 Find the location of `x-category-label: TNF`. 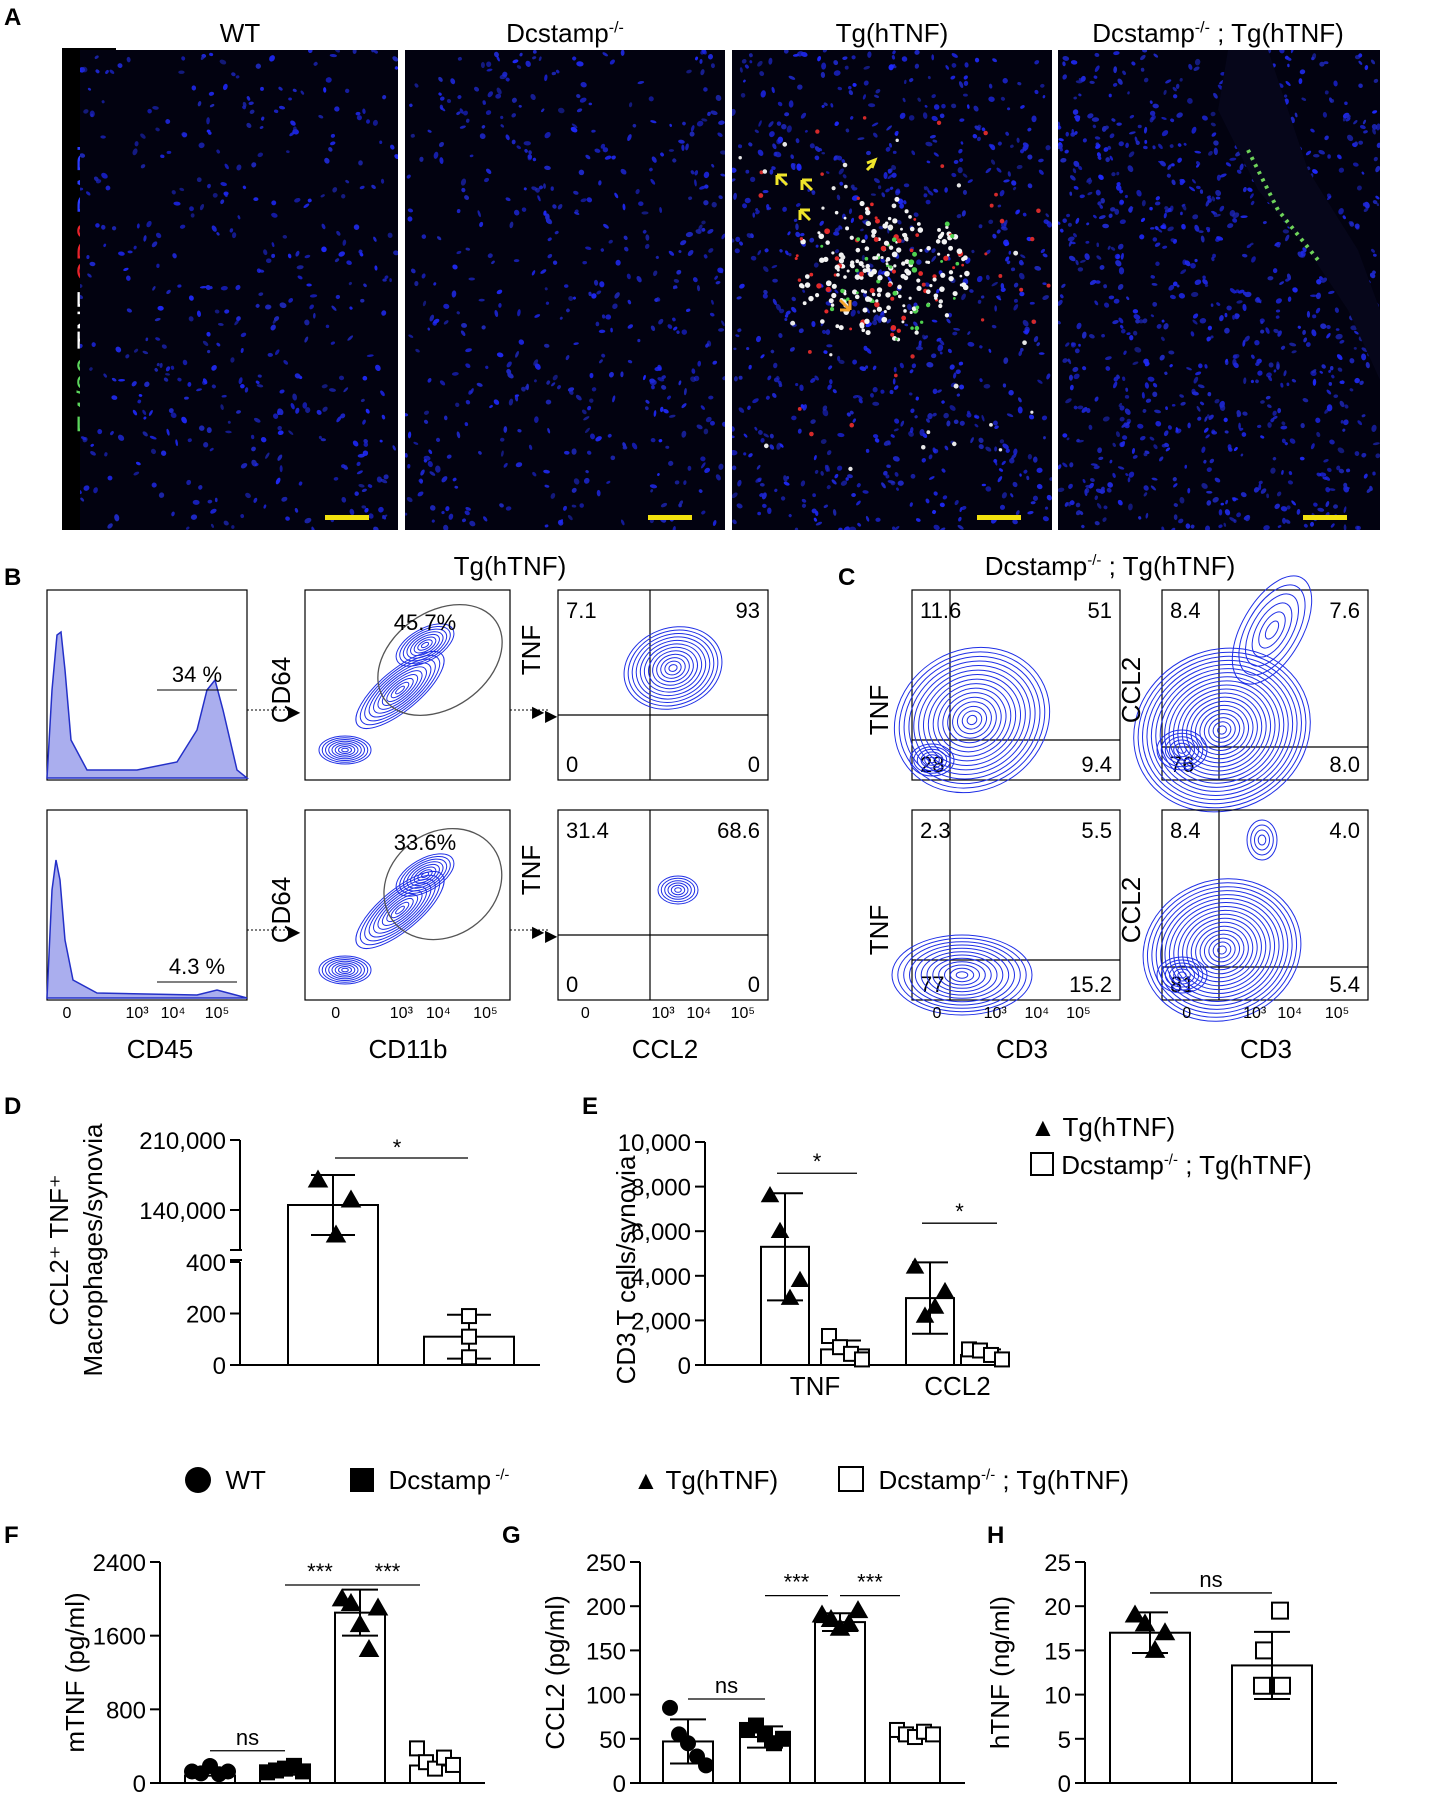

x-category-label: TNF is located at coordinates (815, 1386).